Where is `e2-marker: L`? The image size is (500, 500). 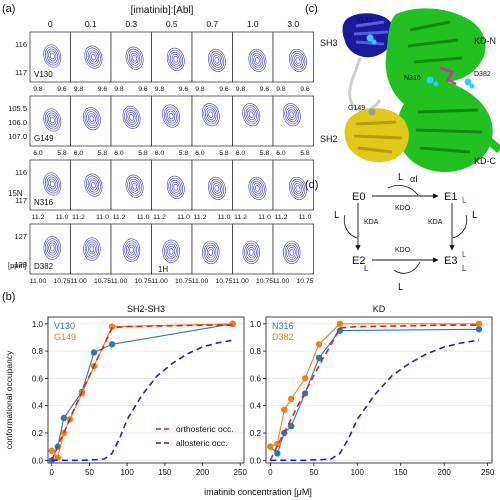 e2-marker: L is located at coordinates (366, 268).